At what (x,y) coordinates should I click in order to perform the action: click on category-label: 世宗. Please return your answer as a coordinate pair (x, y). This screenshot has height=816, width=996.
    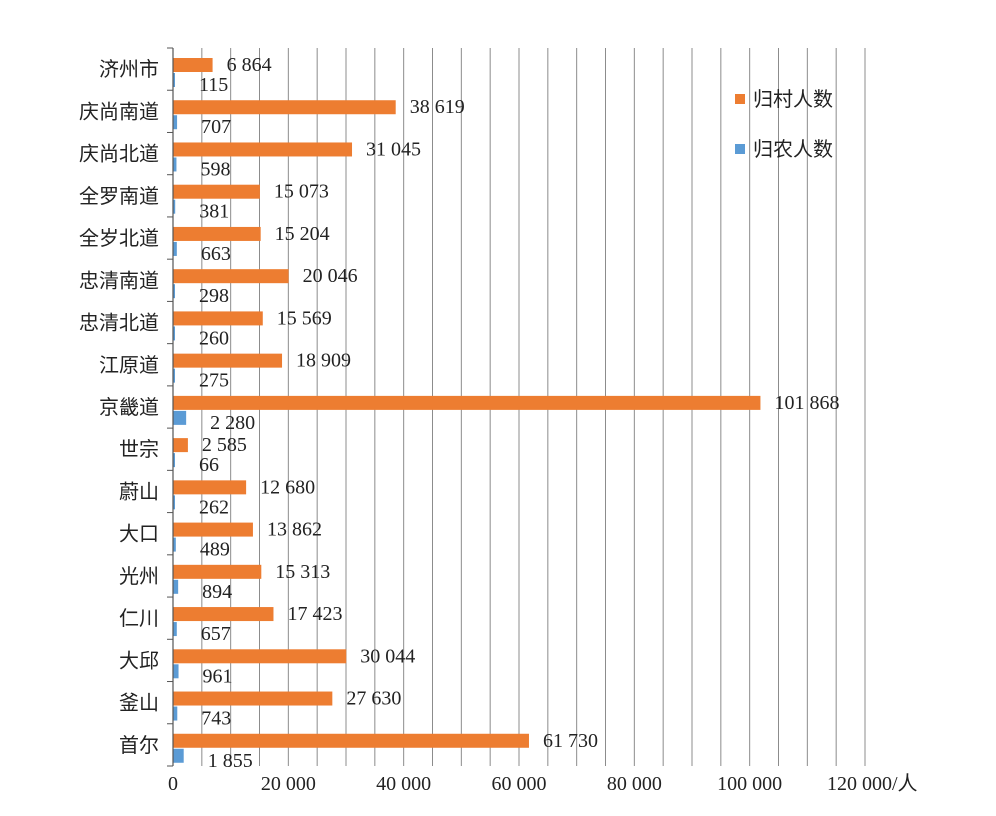
    Looking at the image, I should click on (139, 449).